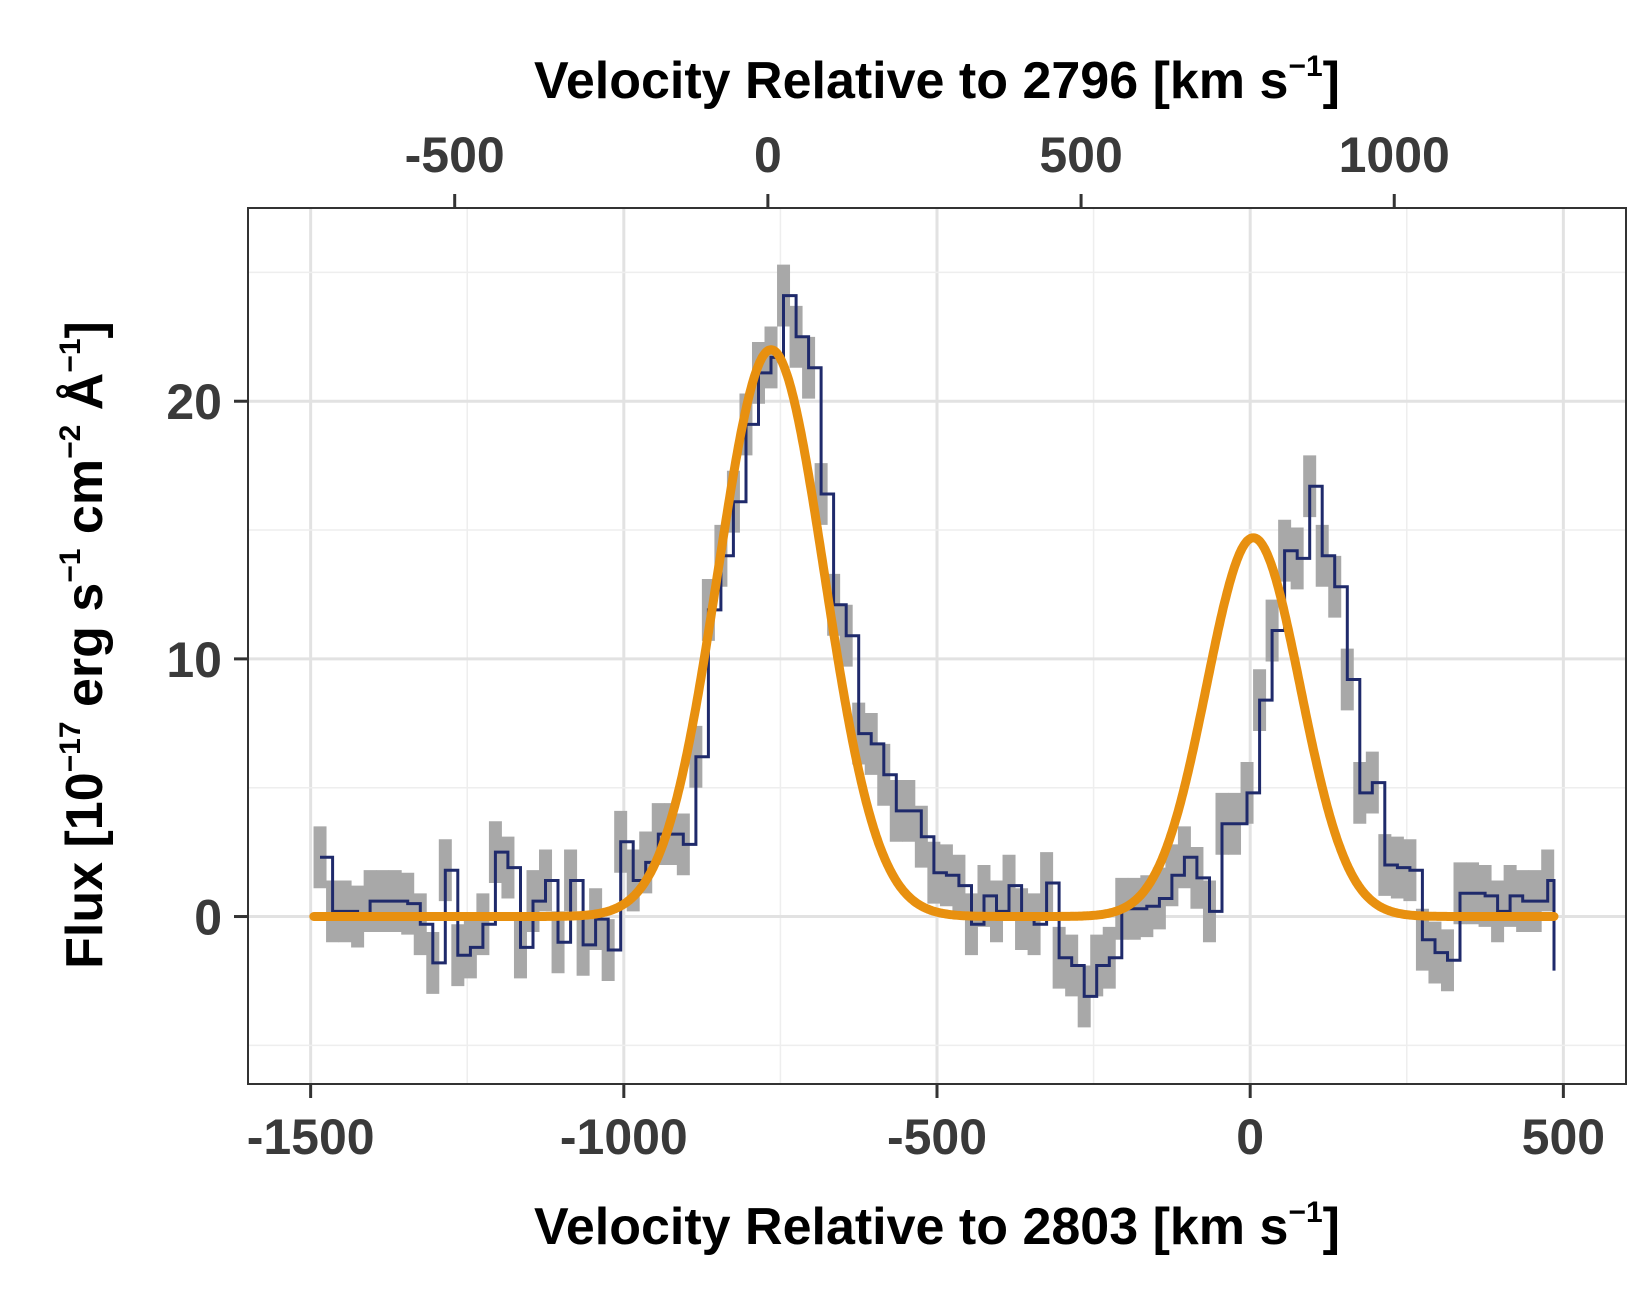 The width and height of the screenshot is (1650, 1290). What do you see at coordinates (624, 1137) in the screenshot?
I see `x-bottom-tick-label: -1000` at bounding box center [624, 1137].